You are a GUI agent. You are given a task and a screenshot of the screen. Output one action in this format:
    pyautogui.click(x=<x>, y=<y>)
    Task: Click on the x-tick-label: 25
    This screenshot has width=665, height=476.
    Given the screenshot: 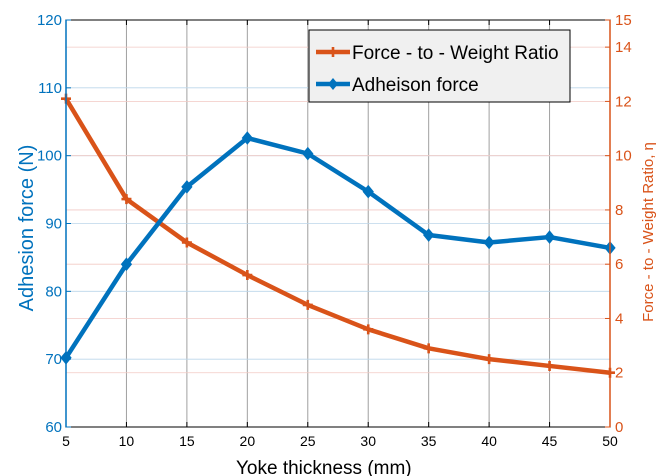 What is the action you would take?
    pyautogui.click(x=308, y=441)
    